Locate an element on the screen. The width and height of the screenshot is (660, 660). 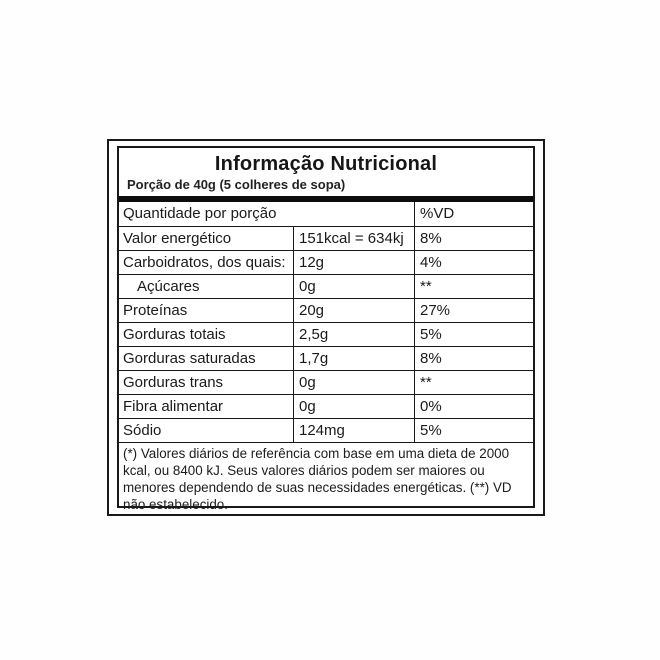
table-row-saturated-fat: Gorduras saturadas 1,7g 8% is located at coordinates (326, 358).